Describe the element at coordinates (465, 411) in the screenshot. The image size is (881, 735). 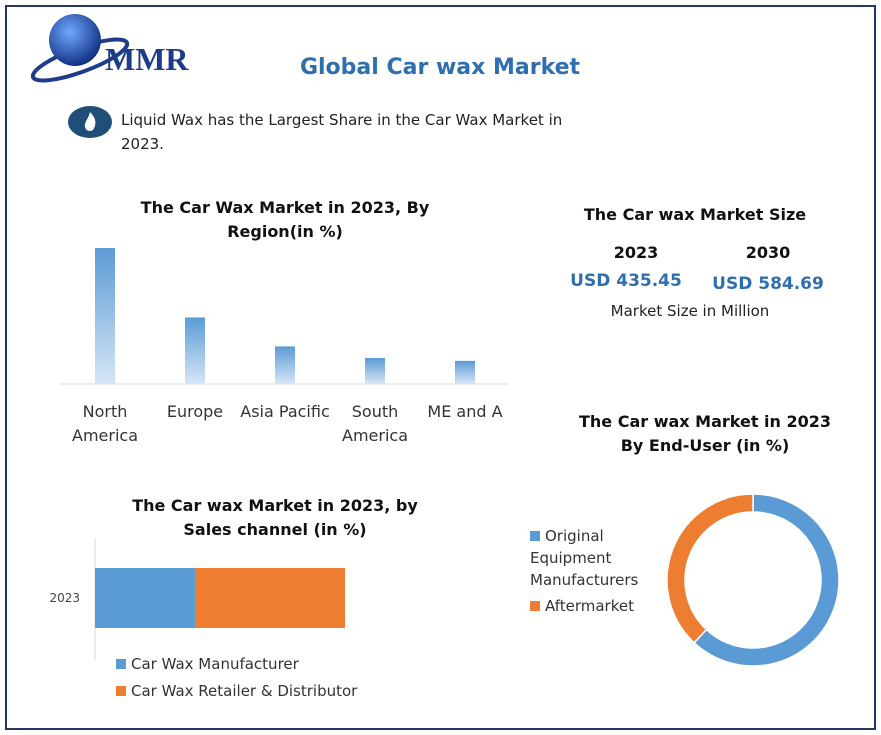
I see `x-tick-label: ME and A` at that location.